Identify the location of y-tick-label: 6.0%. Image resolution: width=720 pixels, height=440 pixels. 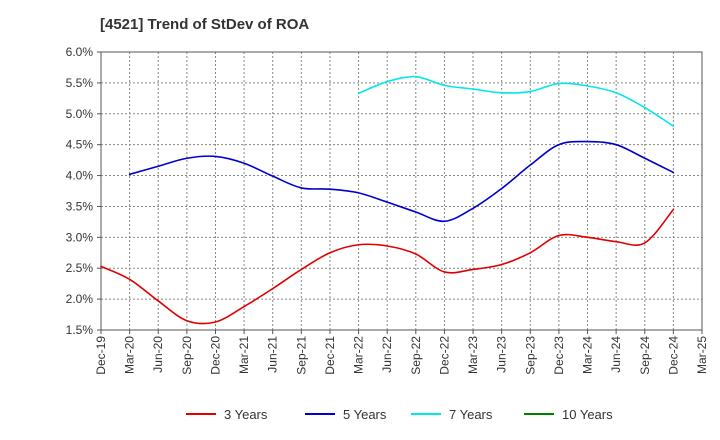
(80, 52).